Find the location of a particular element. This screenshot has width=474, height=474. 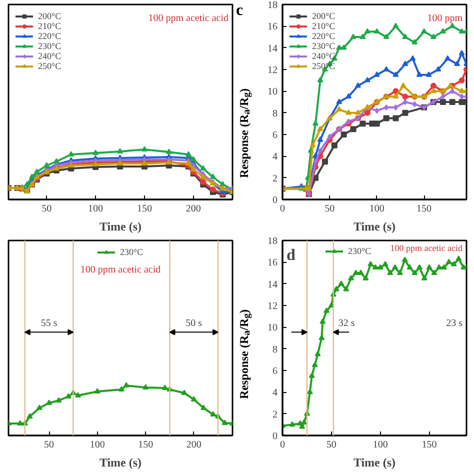

annotation: 23 s is located at coordinates (454, 324).